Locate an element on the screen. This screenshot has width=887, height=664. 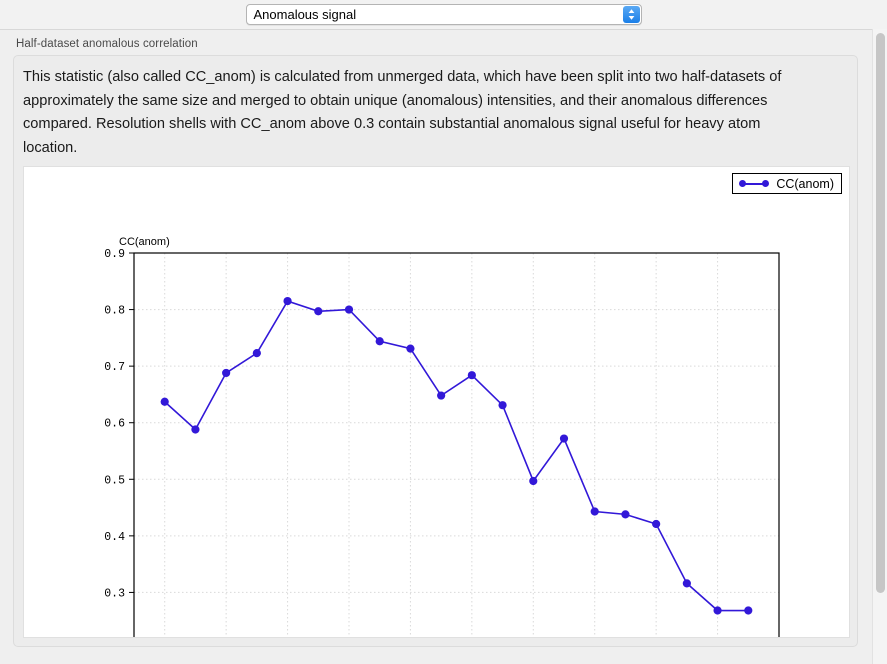
statistic-select: Anomalous signal is located at coordinates (443, 14).